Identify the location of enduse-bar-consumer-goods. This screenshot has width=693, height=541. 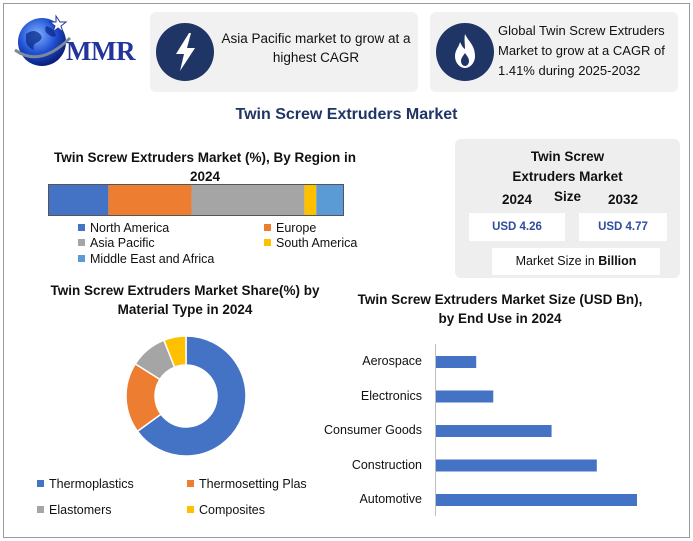
(494, 431).